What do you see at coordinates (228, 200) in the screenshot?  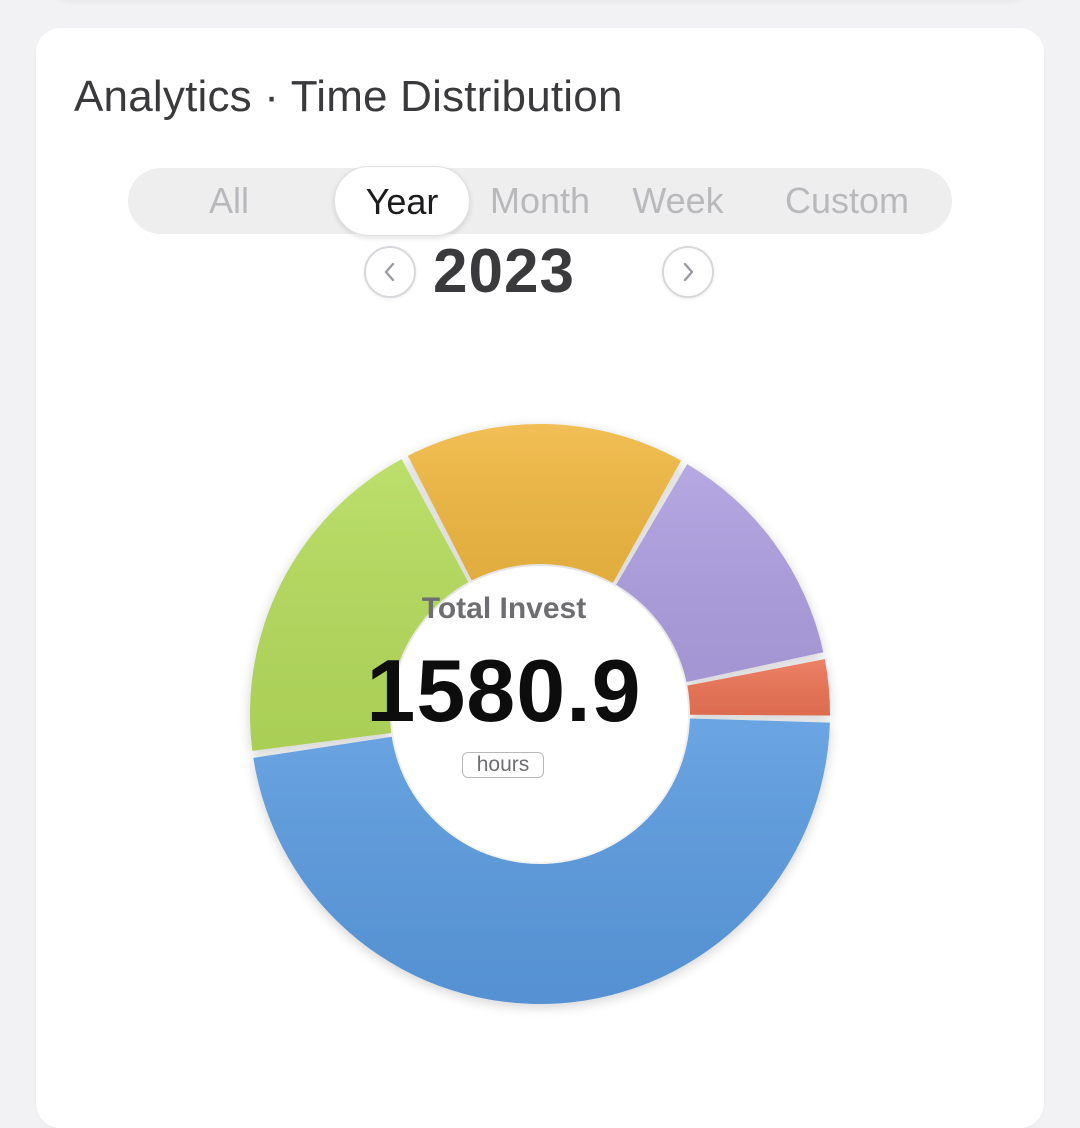 I see `segment-all: All` at bounding box center [228, 200].